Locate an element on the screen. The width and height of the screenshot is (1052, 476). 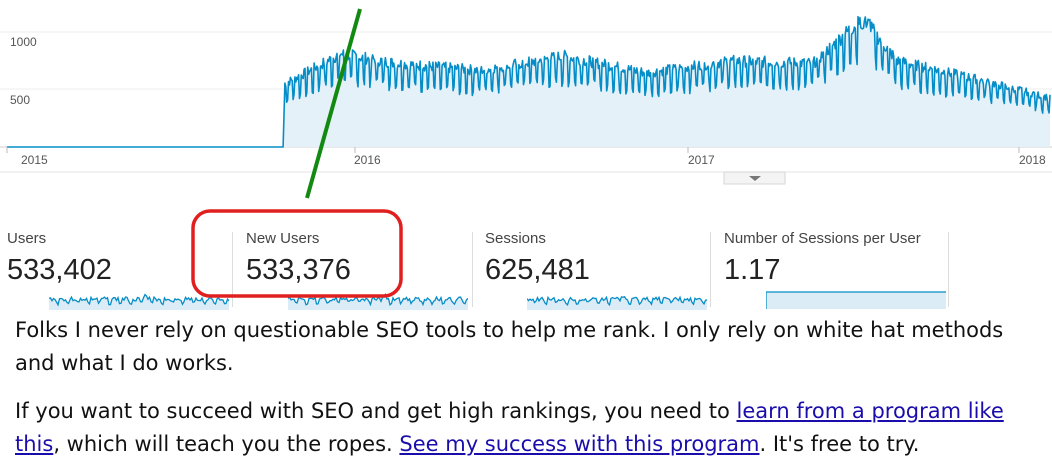
x-tick-2016: 2016 is located at coordinates (367, 160).